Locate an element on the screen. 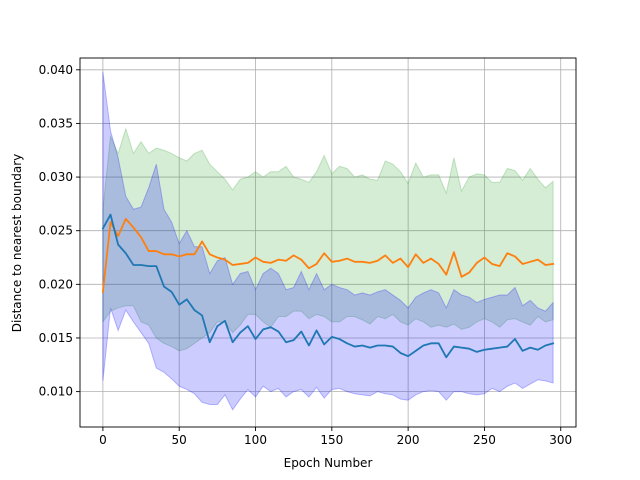  y-tick-label-3: 0.025 is located at coordinates (56, 231).